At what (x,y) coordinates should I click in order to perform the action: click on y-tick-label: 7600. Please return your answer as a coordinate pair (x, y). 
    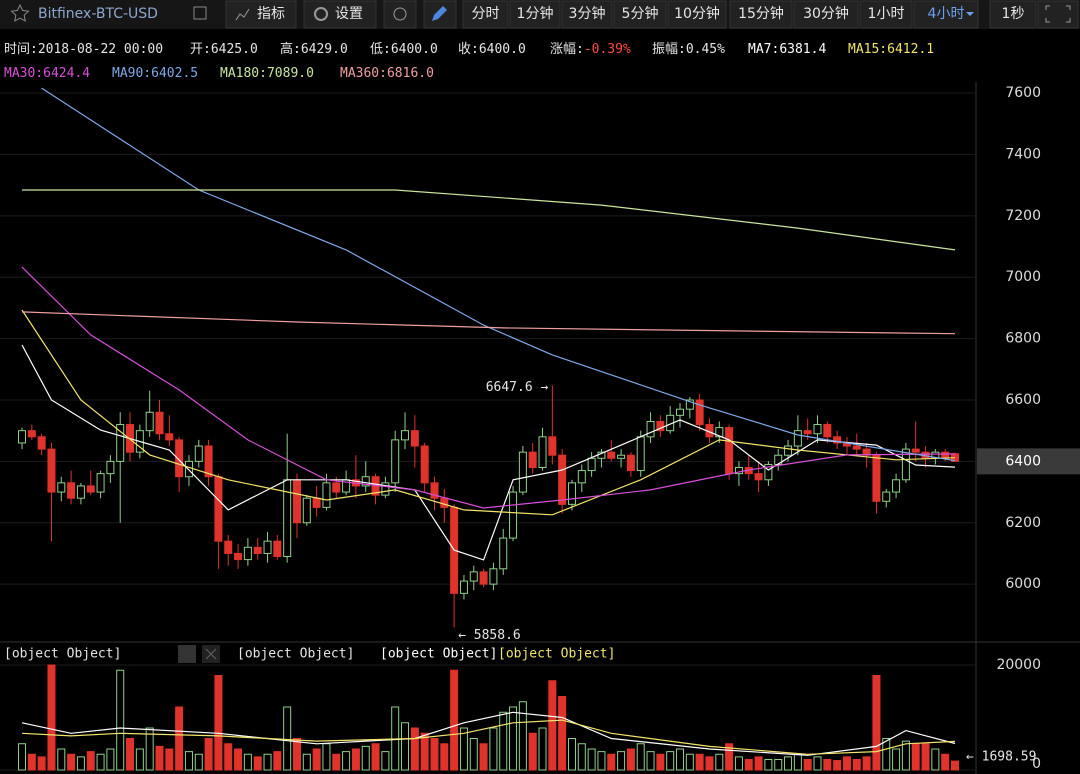
    Looking at the image, I should click on (1023, 93).